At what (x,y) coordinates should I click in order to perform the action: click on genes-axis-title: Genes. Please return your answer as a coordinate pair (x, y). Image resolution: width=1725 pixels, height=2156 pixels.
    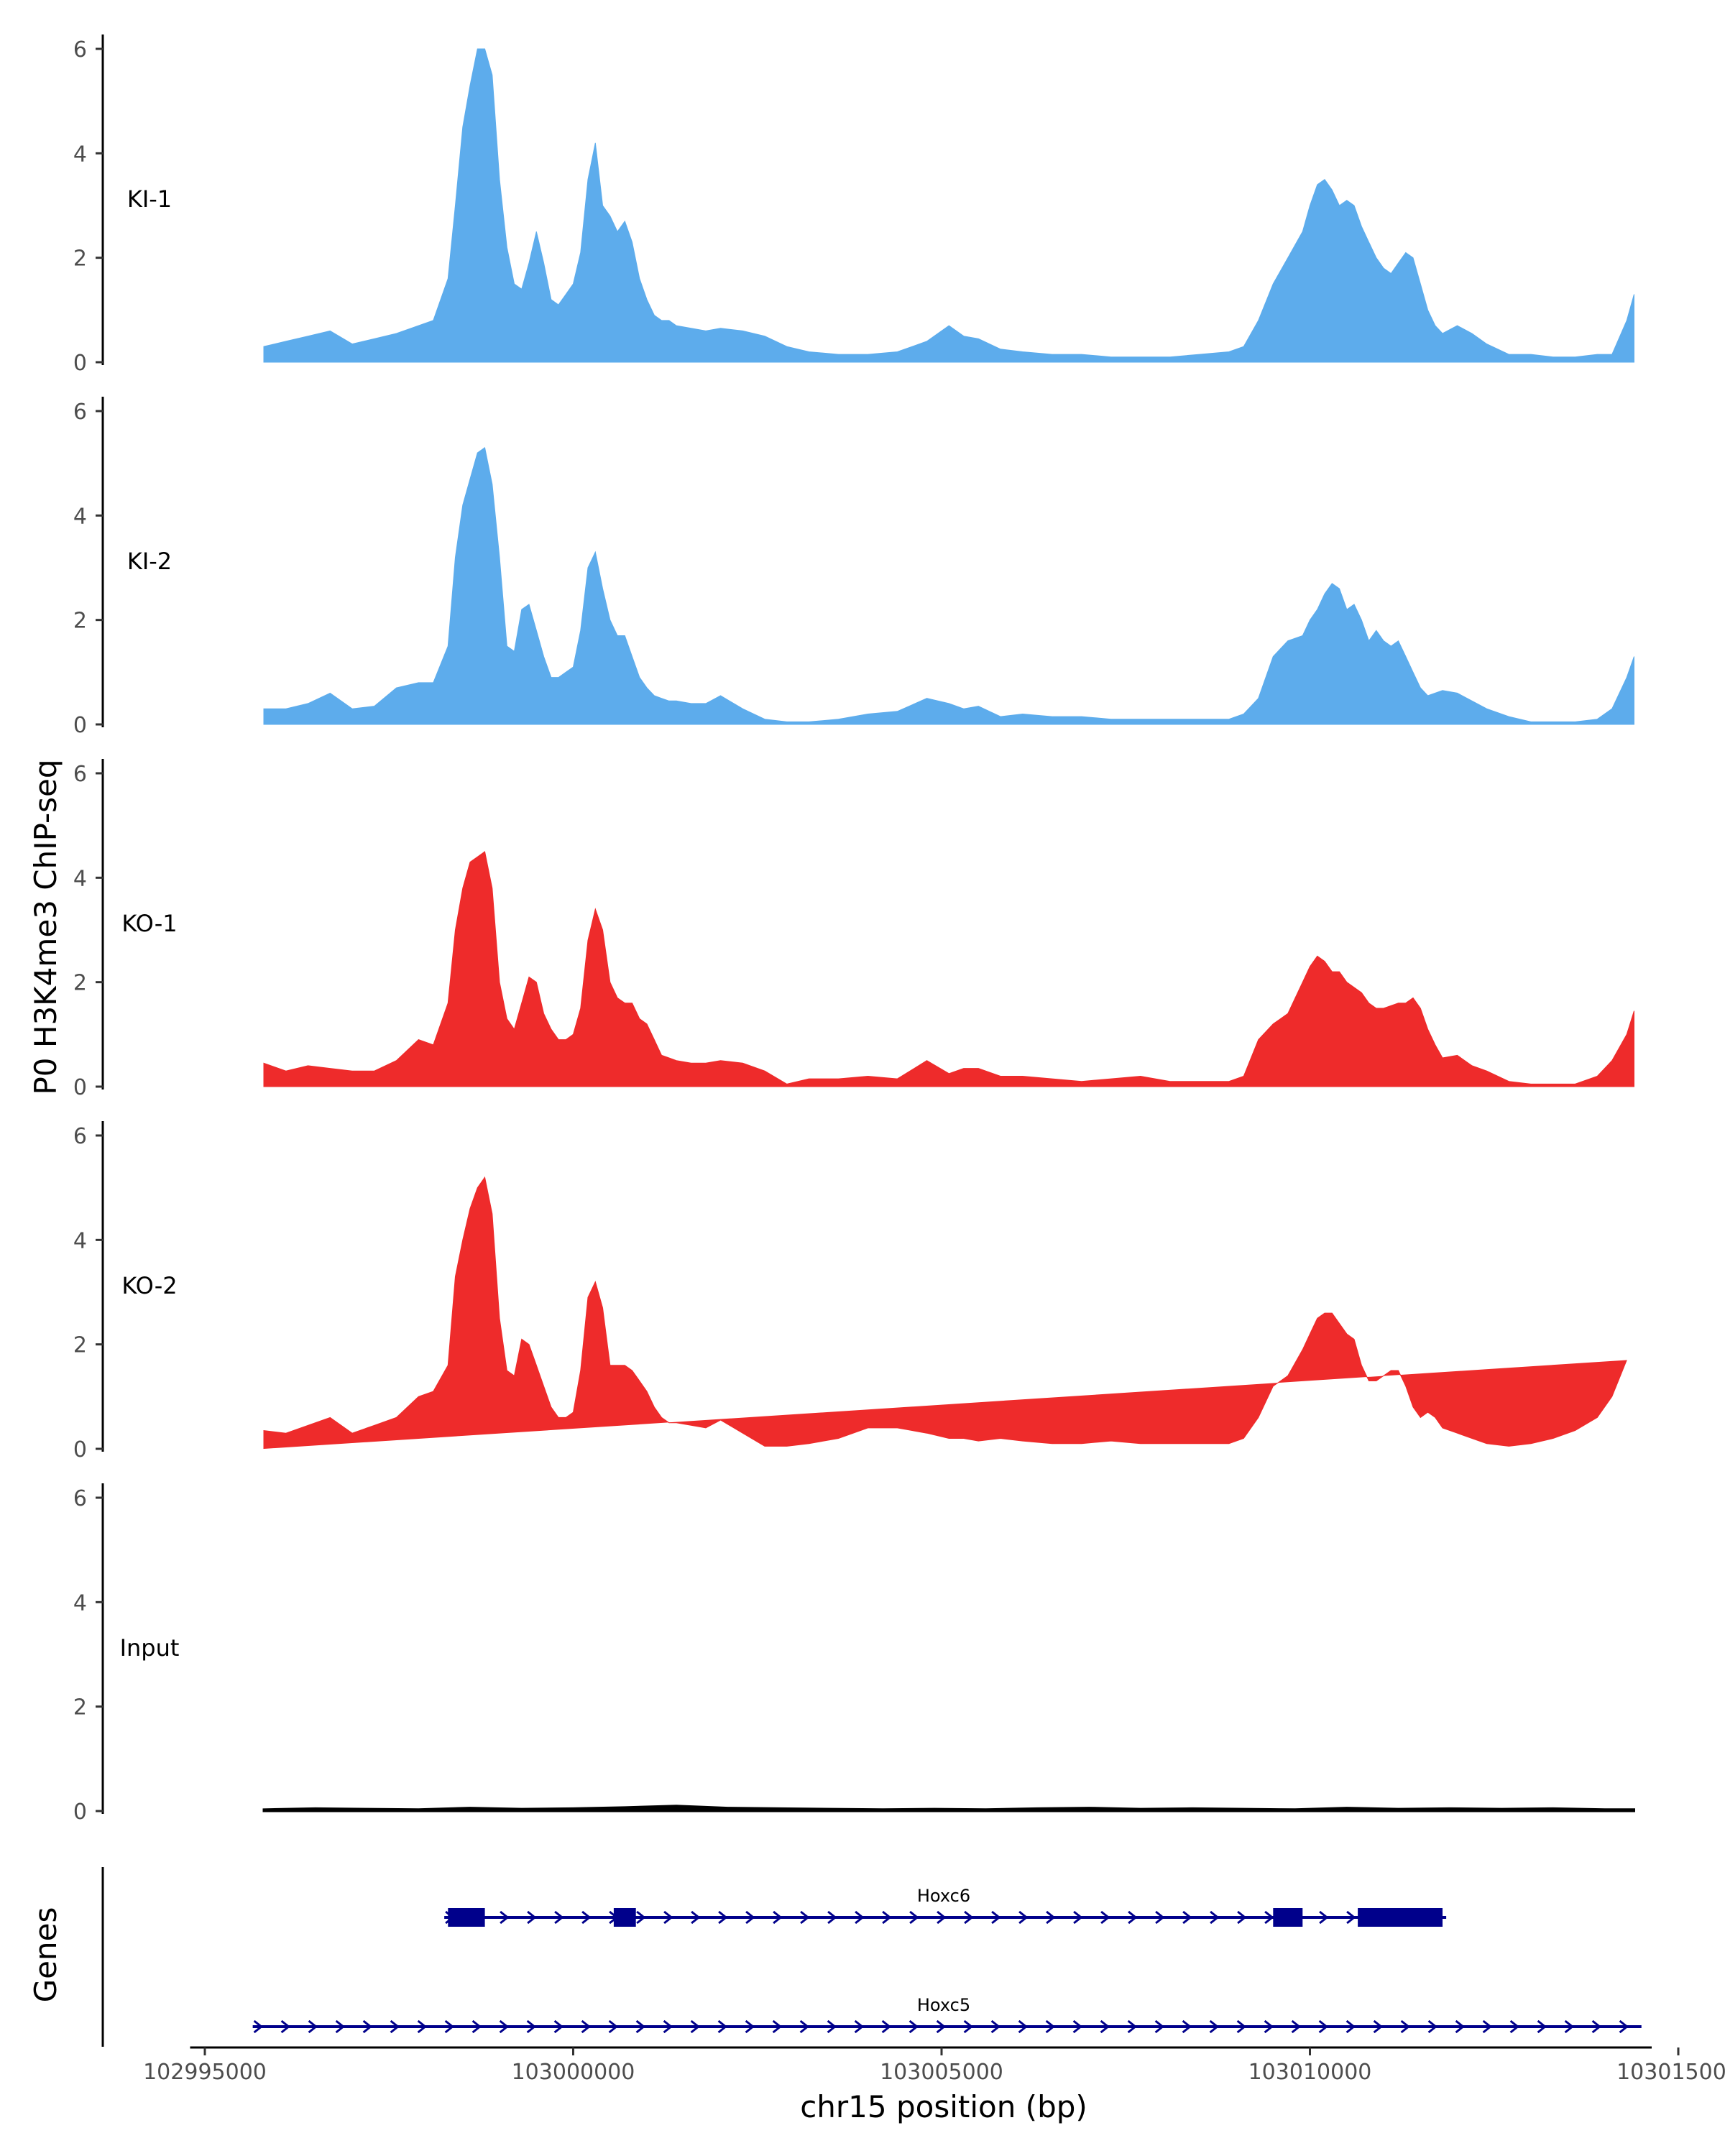
    Looking at the image, I should click on (45, 1955).